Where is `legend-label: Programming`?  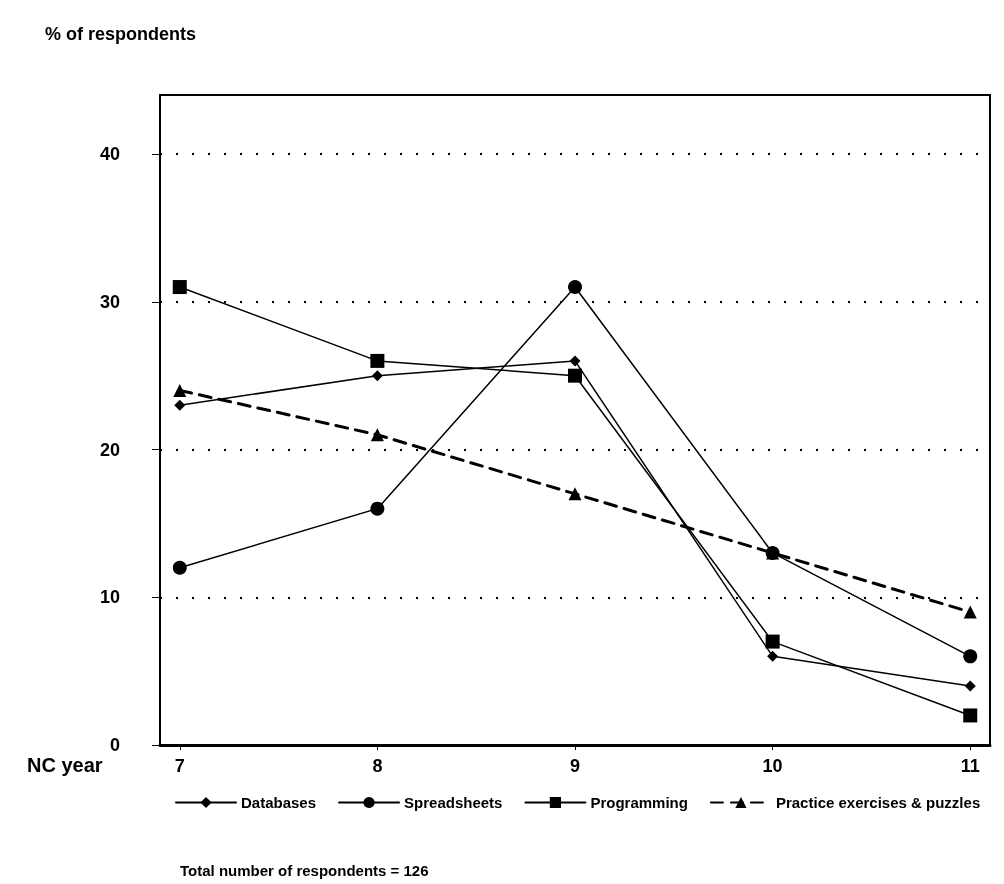
legend-label: Programming is located at coordinates (639, 802).